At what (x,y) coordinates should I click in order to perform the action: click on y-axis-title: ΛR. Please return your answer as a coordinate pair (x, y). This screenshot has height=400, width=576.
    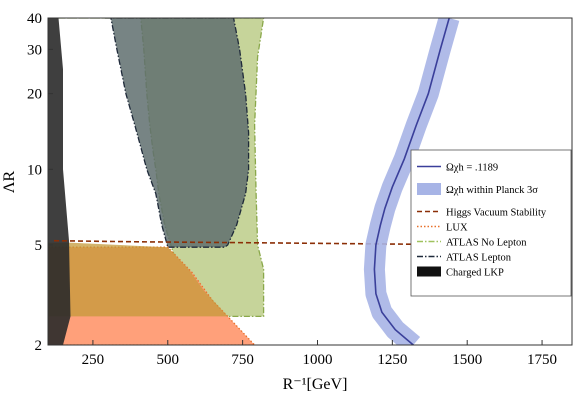
    Looking at the image, I should click on (9, 182).